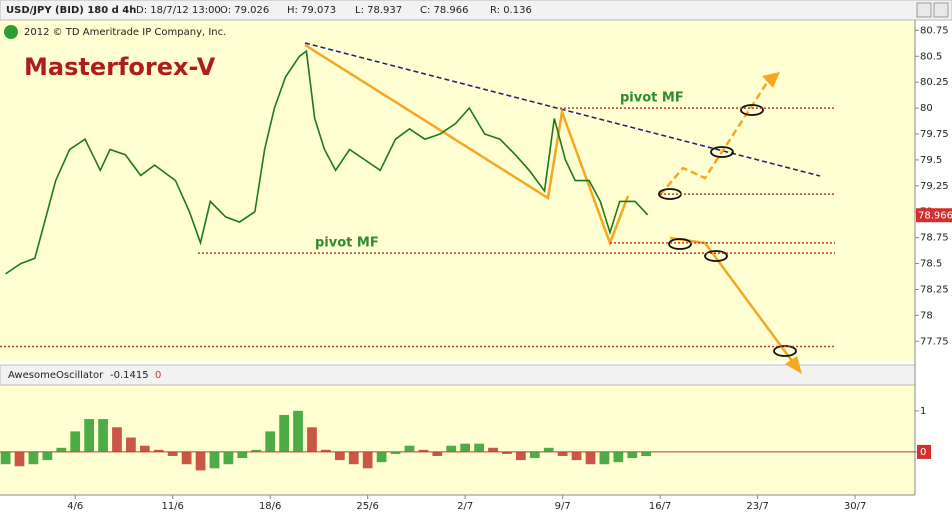 The height and width of the screenshot is (518, 952). What do you see at coordinates (931, 264) in the screenshot?
I see `y-tick-label: 78.5` at bounding box center [931, 264].